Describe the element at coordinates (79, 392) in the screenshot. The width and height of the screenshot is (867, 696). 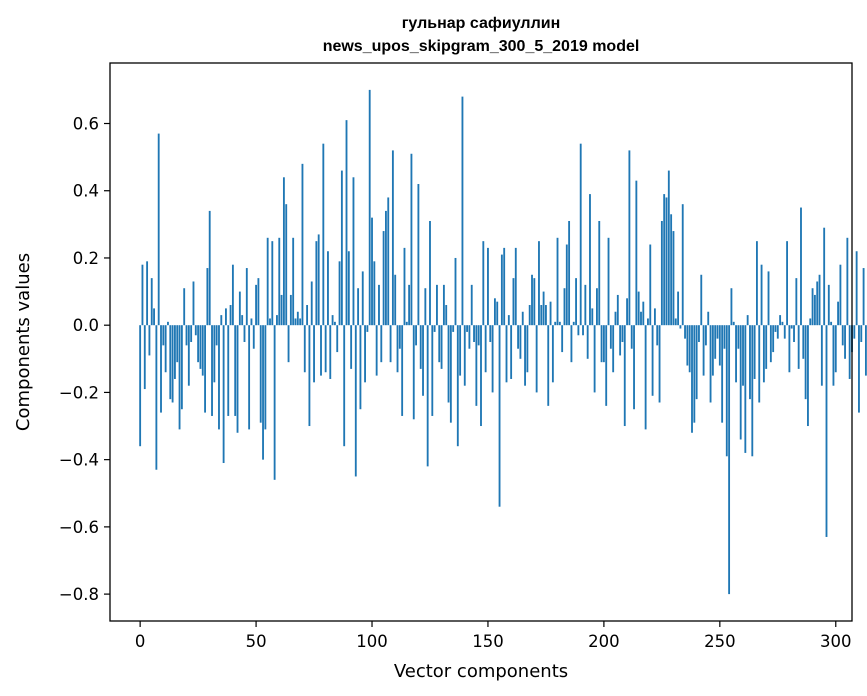
I see `y-tick-label: −0.2` at that location.